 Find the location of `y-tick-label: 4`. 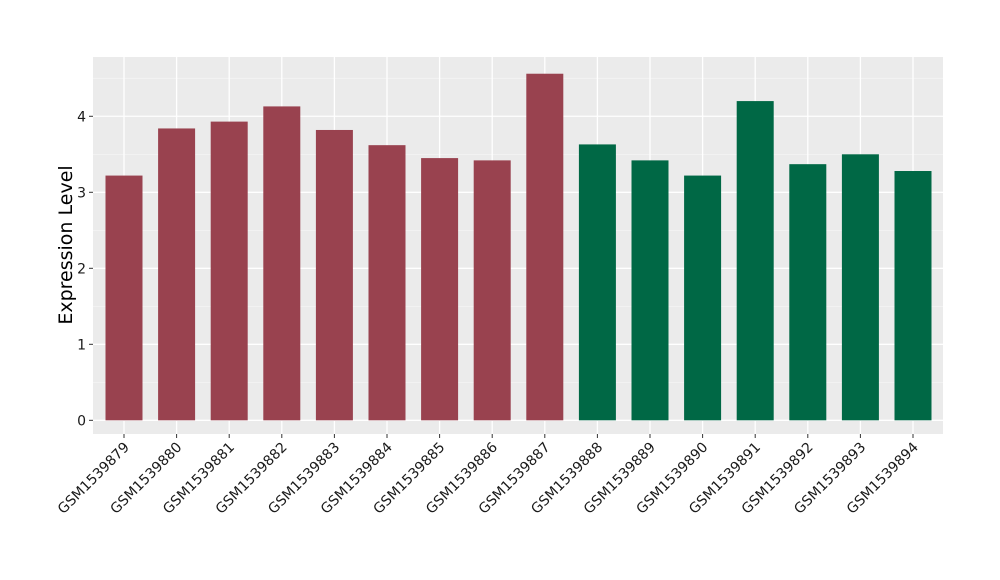

y-tick-label: 4 is located at coordinates (81, 117).